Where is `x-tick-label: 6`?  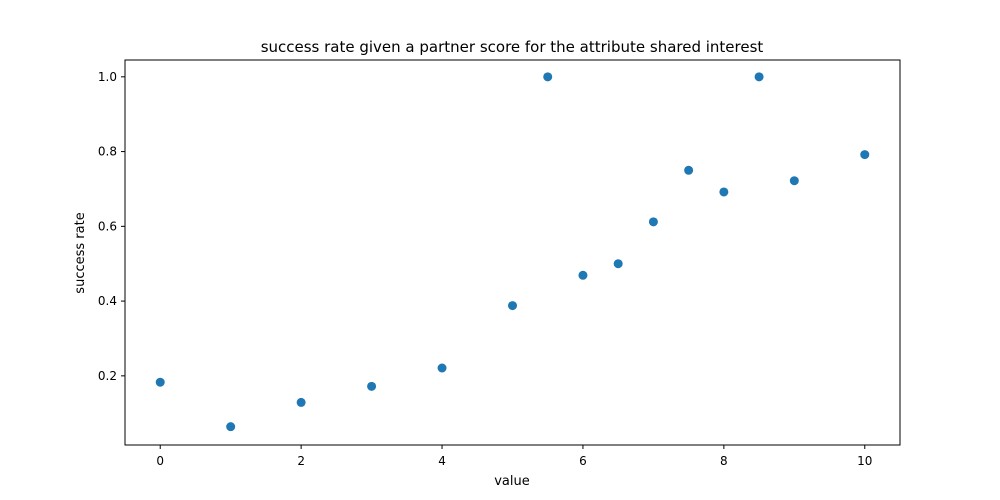 x-tick-label: 6 is located at coordinates (583, 461).